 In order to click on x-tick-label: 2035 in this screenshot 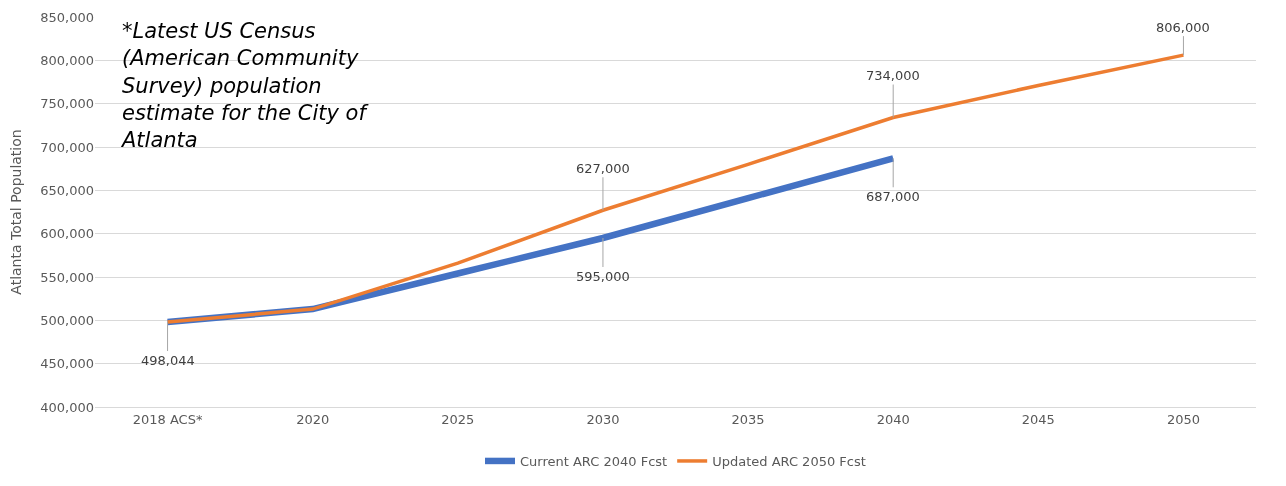, I will do `click(748, 419)`.